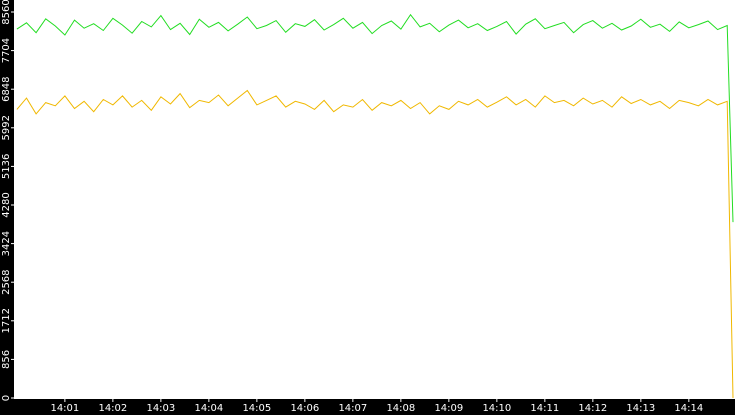 The height and width of the screenshot is (415, 735). Describe the element at coordinates (400, 408) in the screenshot. I see `x-tick-label: 14:08` at that location.